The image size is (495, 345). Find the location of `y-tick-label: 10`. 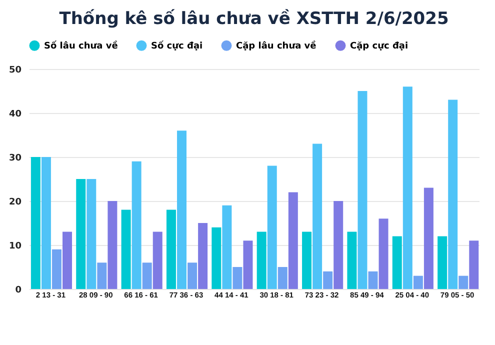

y-tick-label: 10 is located at coordinates (15, 247).